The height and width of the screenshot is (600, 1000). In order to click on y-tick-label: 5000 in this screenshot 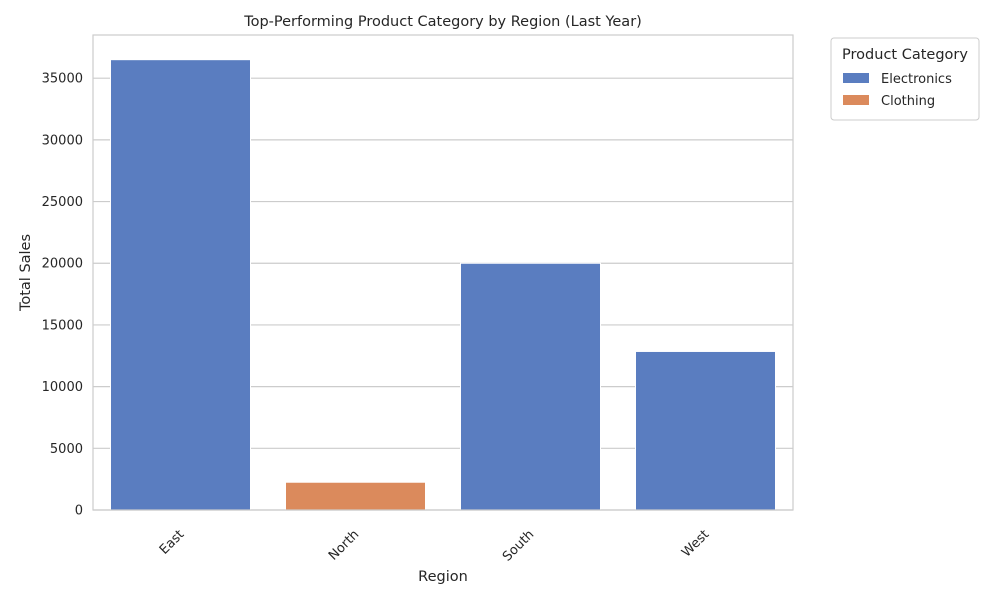, I will do `click(66, 449)`.